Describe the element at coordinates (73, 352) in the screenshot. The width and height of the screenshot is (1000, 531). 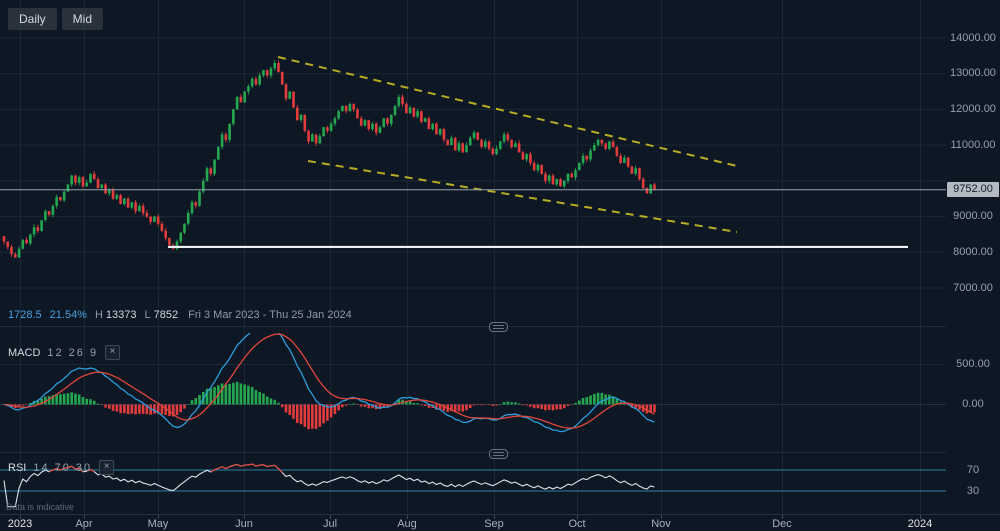
I see `macd-params: 12 26 9` at that location.